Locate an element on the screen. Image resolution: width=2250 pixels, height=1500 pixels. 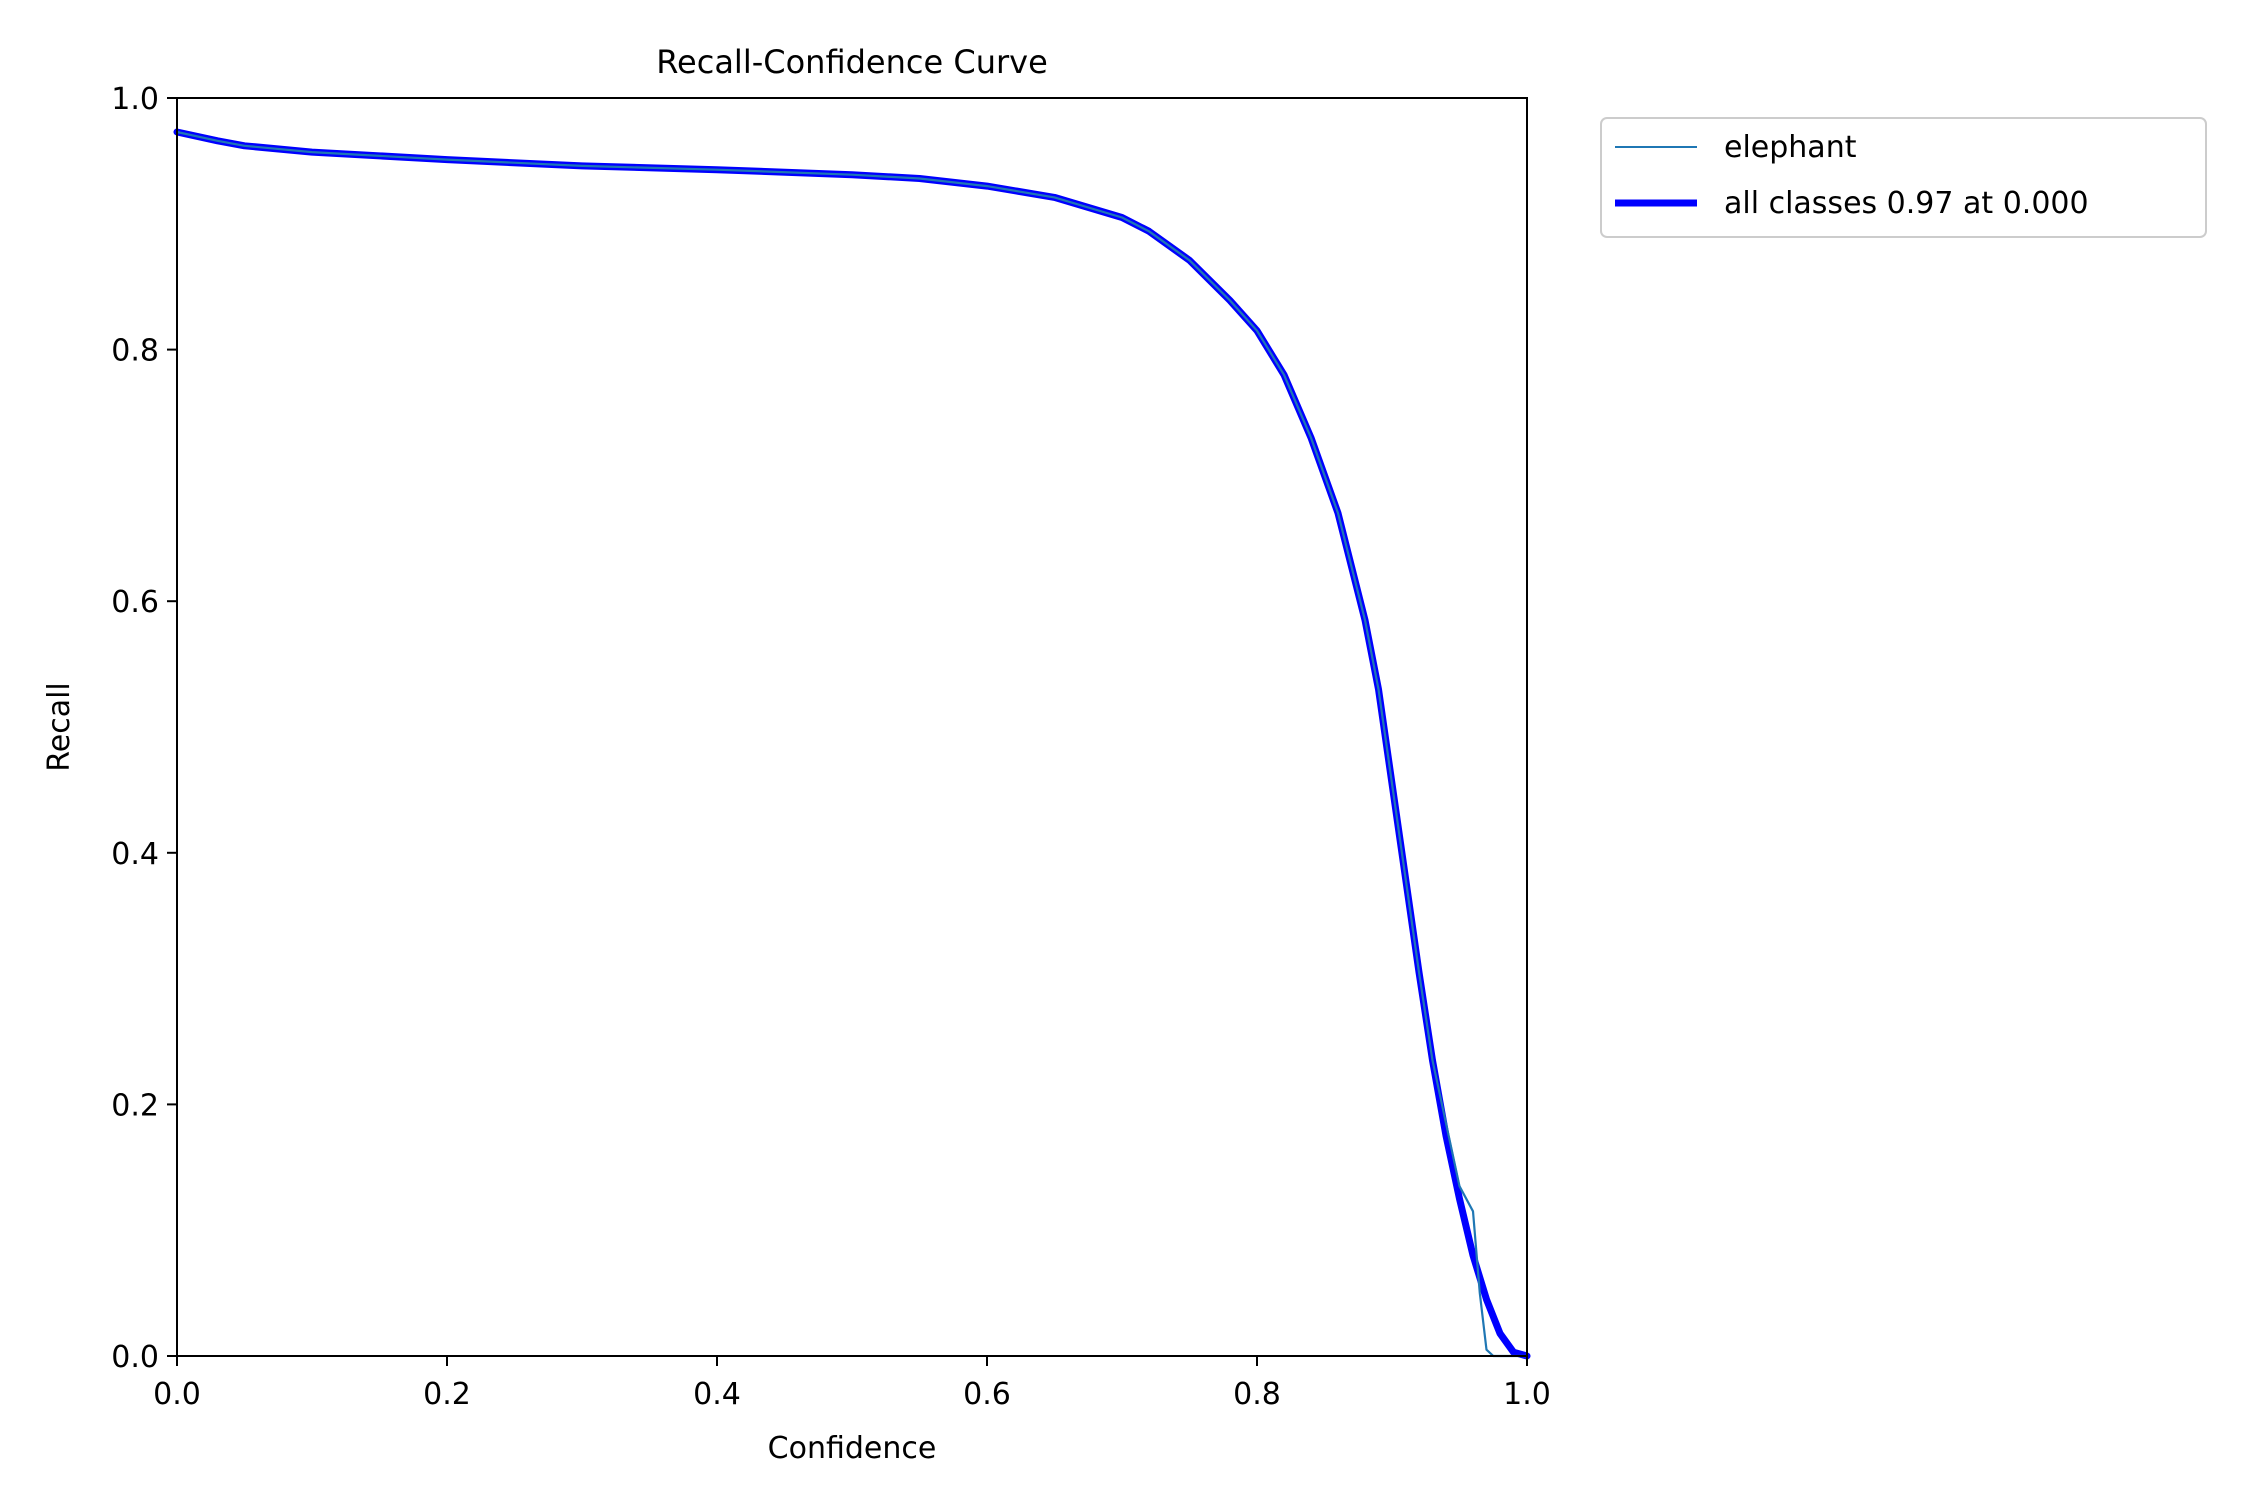
x-tick-label: 0.2 is located at coordinates (447, 1394).